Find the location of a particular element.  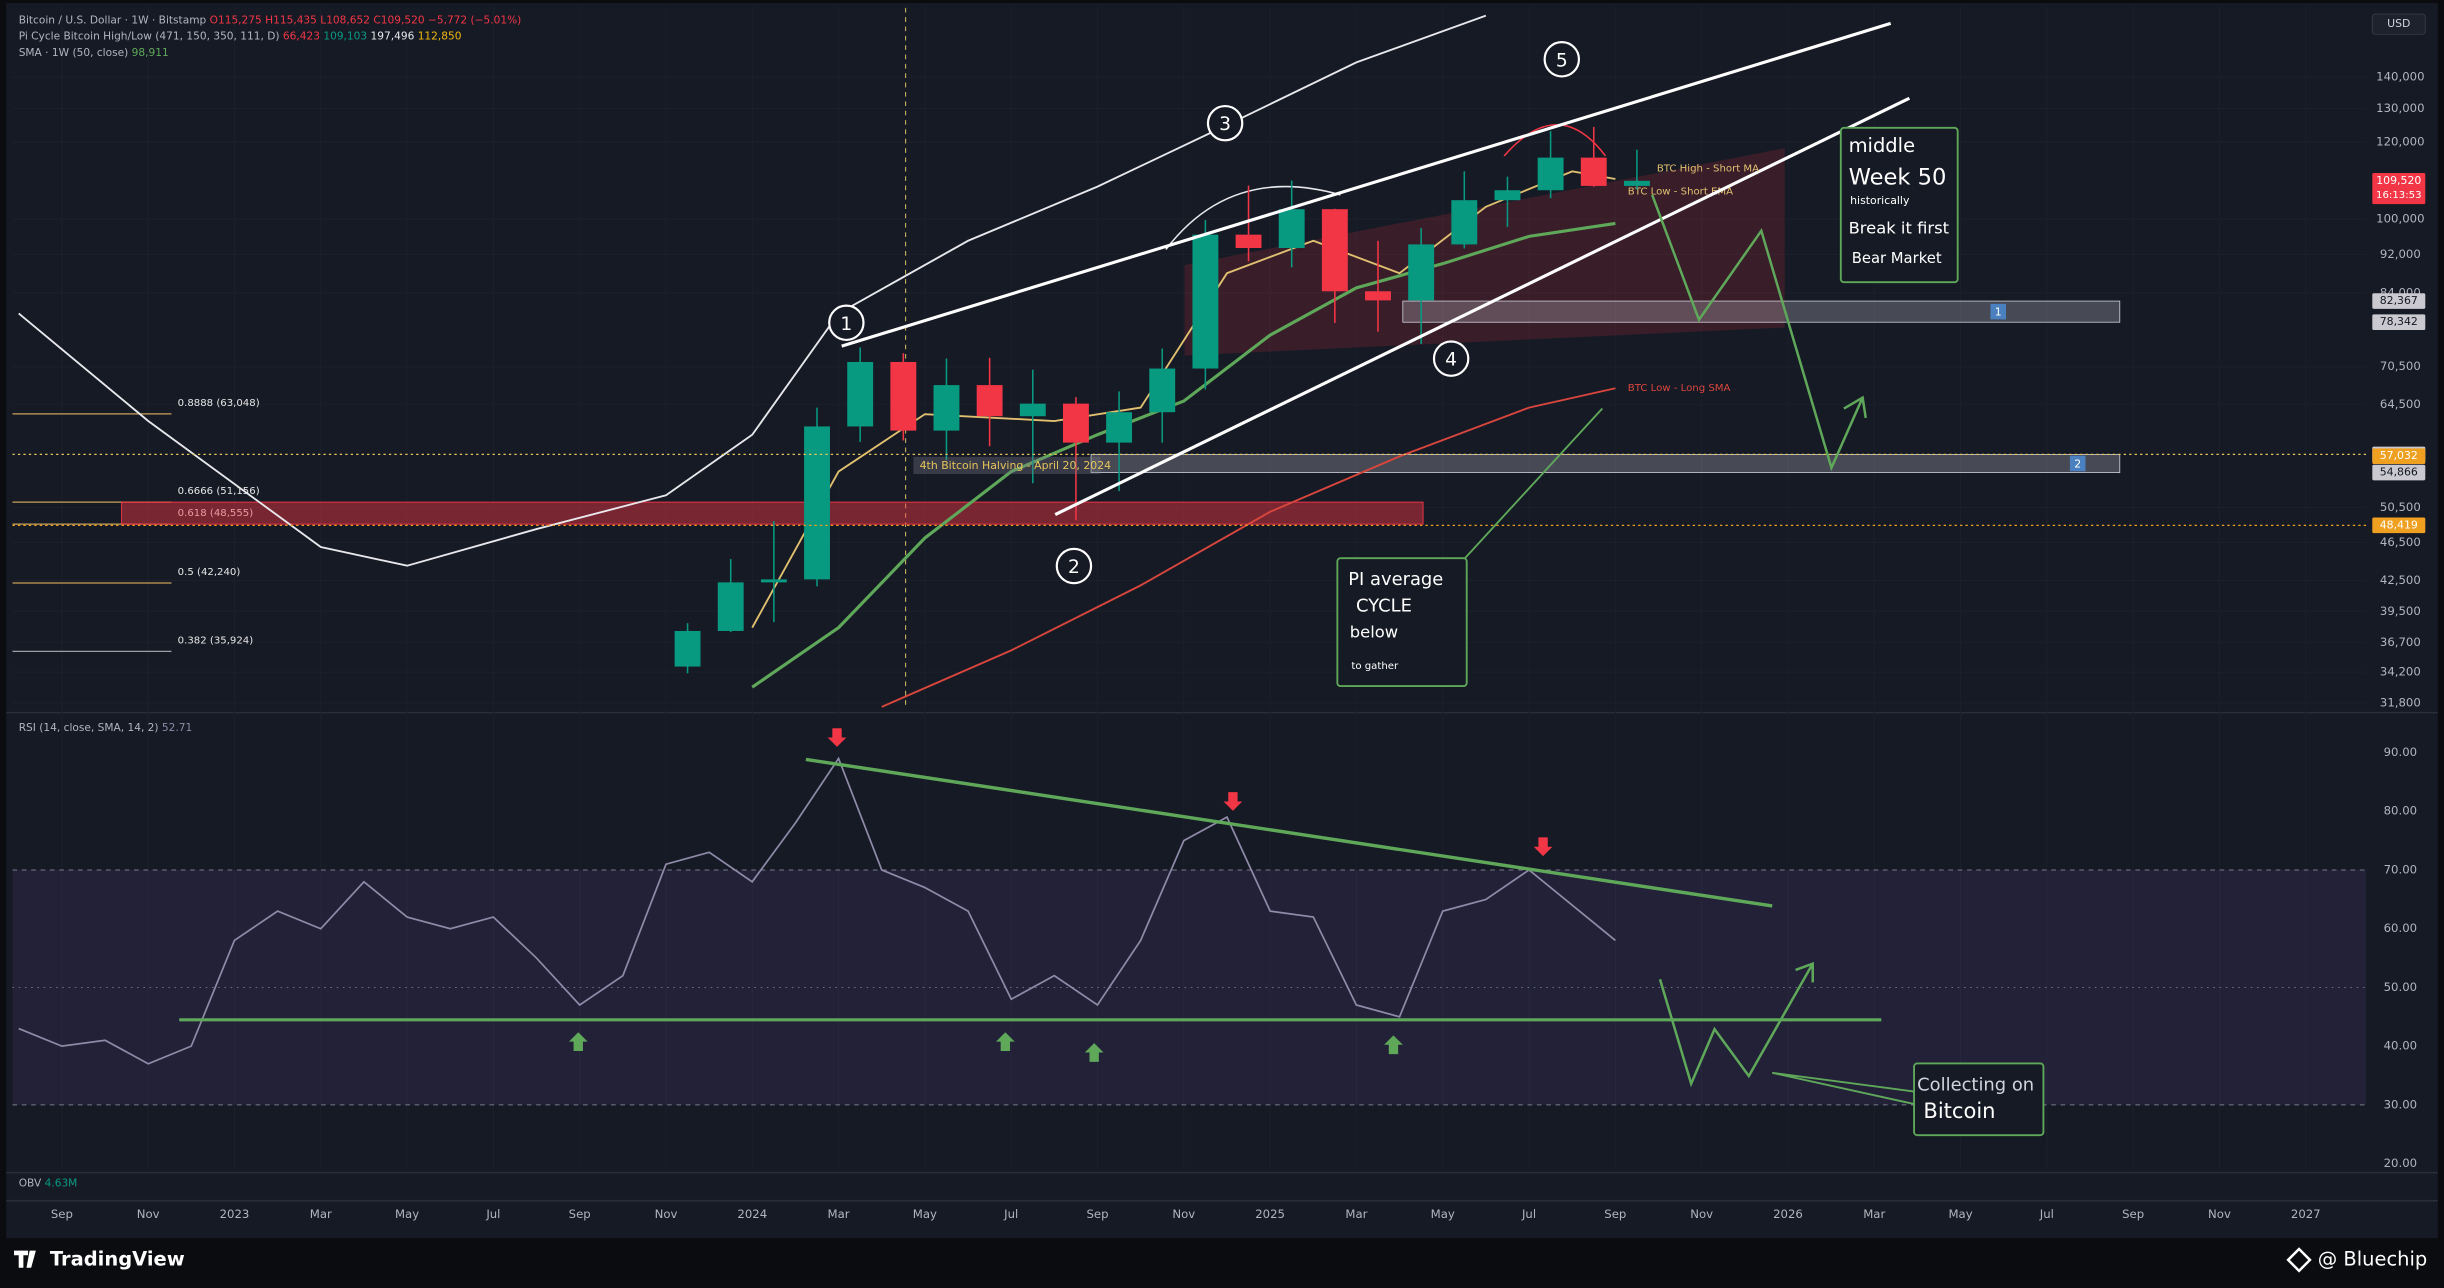

wave-label: 1 is located at coordinates (846, 324).